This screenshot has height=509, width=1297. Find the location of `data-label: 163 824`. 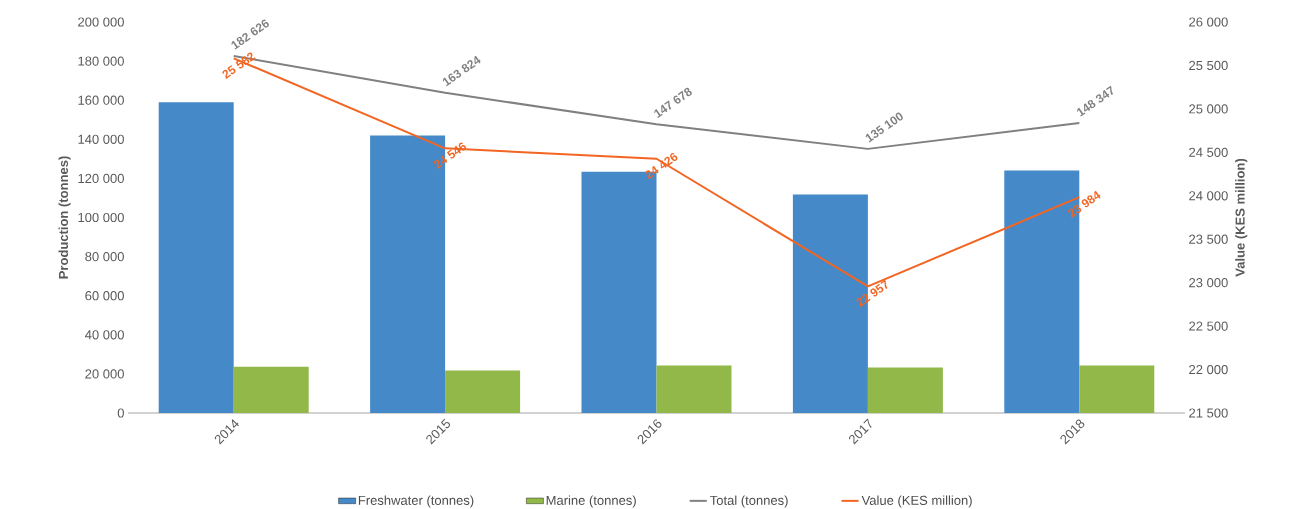

data-label: 163 824 is located at coordinates (461, 71).